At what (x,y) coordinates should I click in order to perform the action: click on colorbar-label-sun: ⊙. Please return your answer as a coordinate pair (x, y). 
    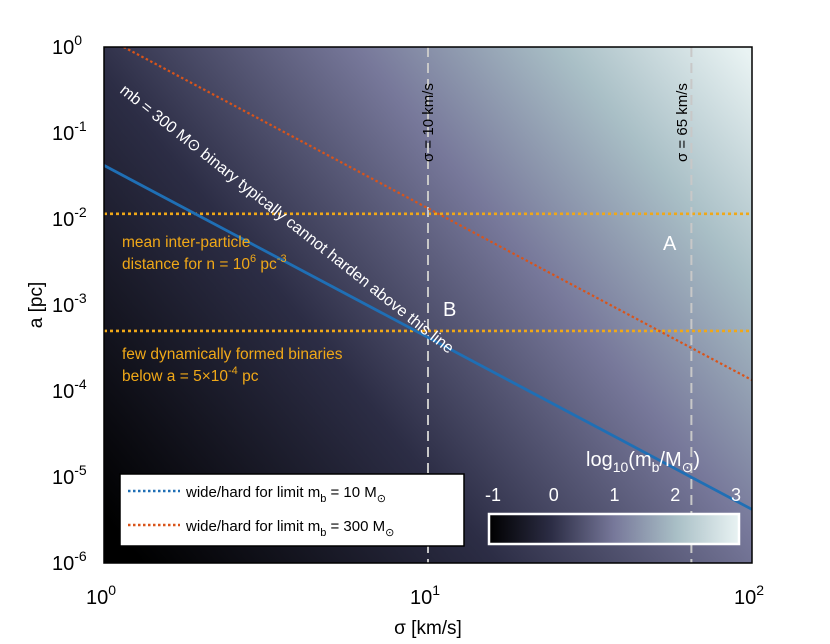
    Looking at the image, I should click on (688, 467).